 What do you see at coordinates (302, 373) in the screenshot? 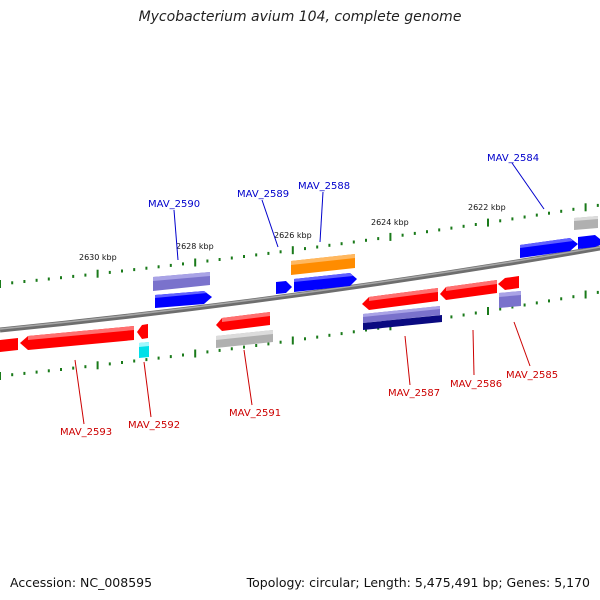
I see `reverse-leader-lines` at bounding box center [302, 373].